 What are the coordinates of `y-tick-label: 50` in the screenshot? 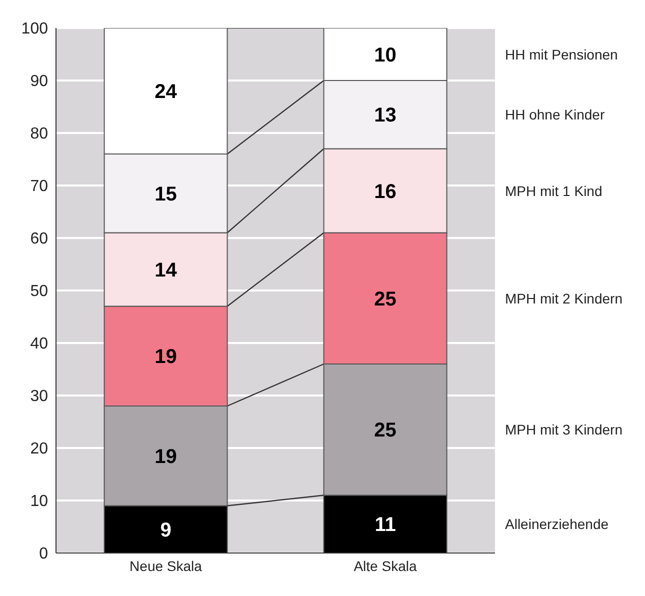 It's located at (39, 291).